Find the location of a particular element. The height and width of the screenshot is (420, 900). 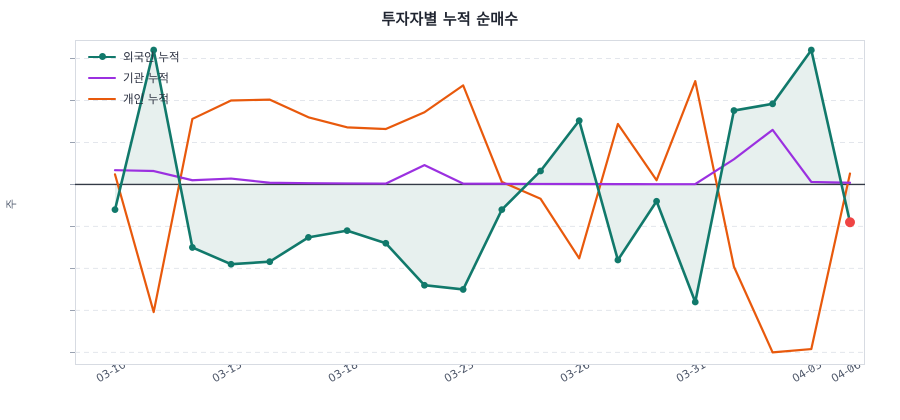

legend-item-3: 개인 누적 is located at coordinates (134, 98).